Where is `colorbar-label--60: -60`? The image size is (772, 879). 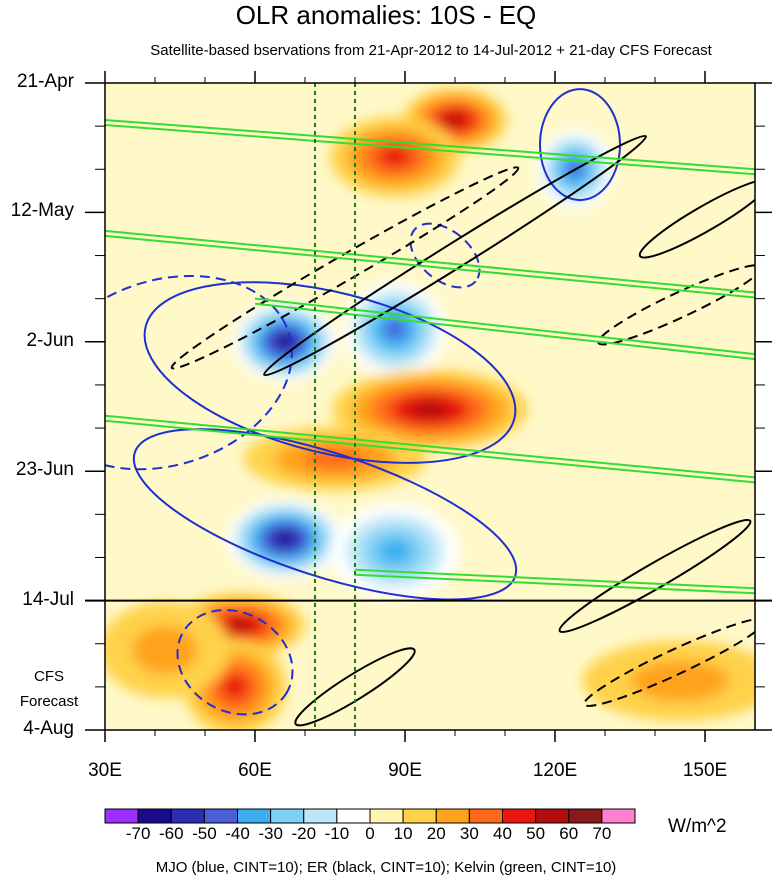
colorbar-label--60: -60 is located at coordinates (171, 833).